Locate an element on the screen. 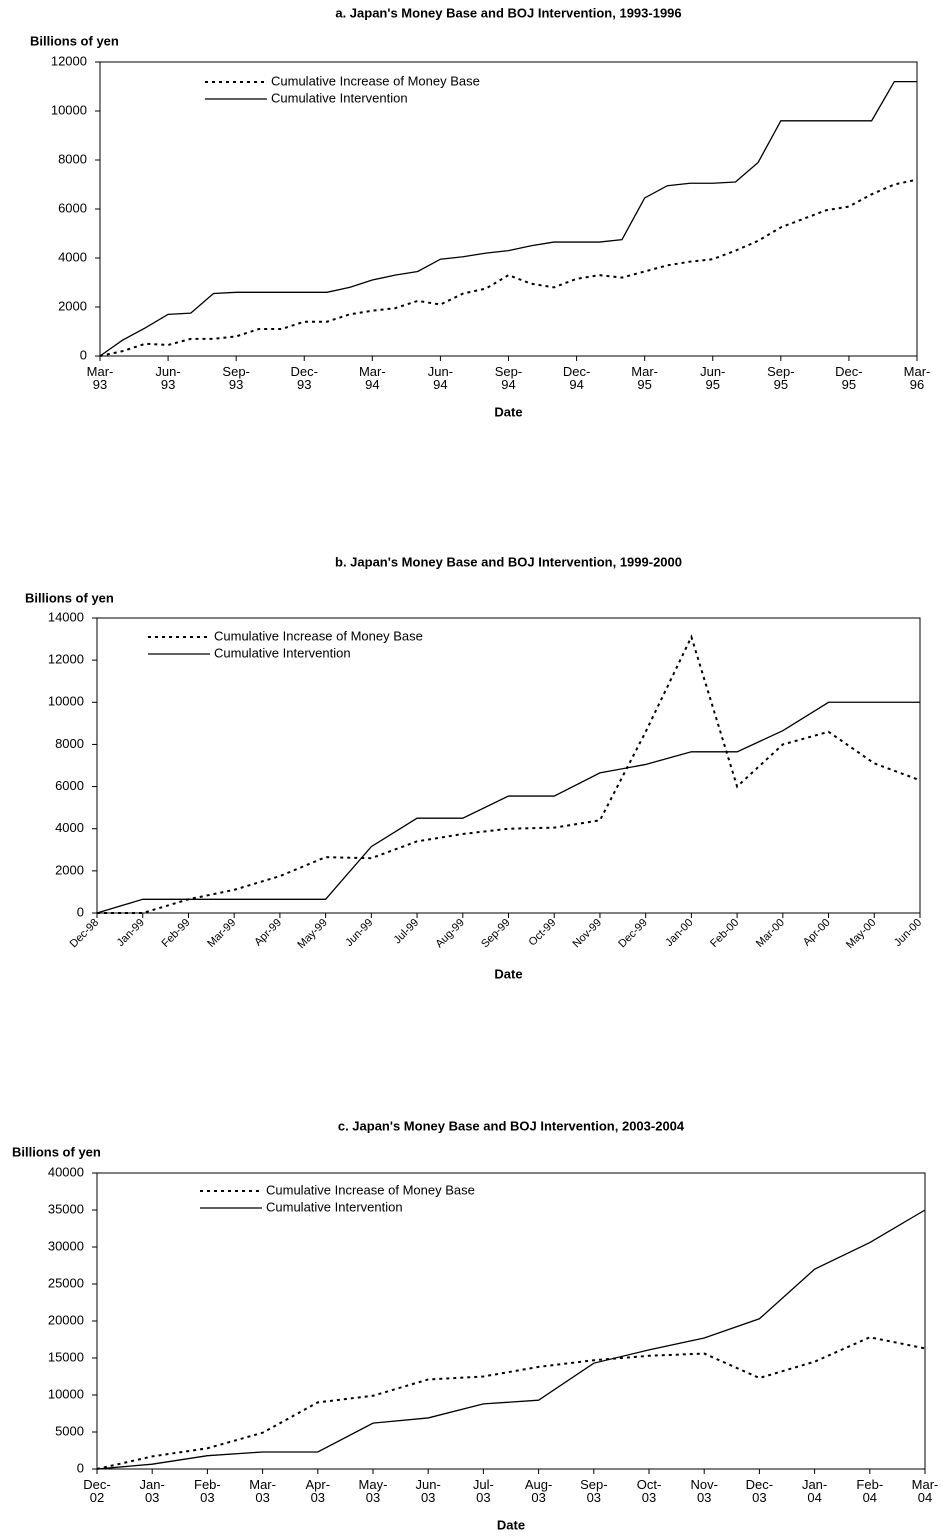 The height and width of the screenshot is (1536, 943). x-tick-label: Dec- 02 is located at coordinates (97, 1491).